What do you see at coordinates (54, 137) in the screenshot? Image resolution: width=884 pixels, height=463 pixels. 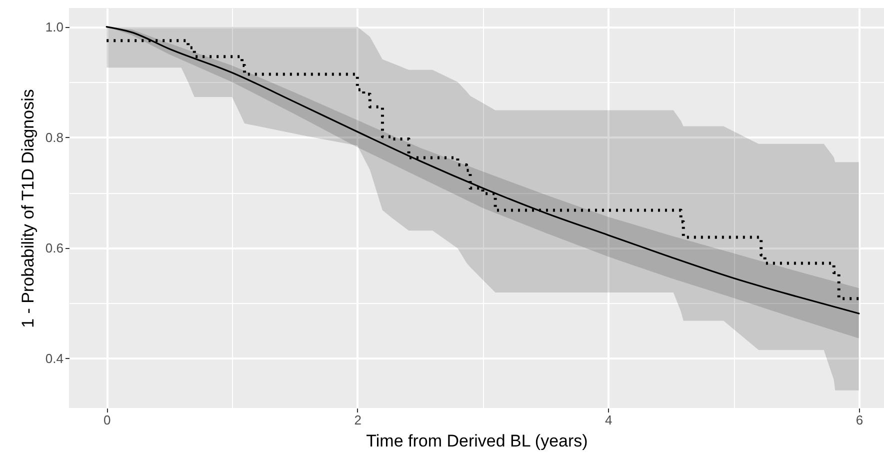 I see `y-tick-label: 0.8` at bounding box center [54, 137].